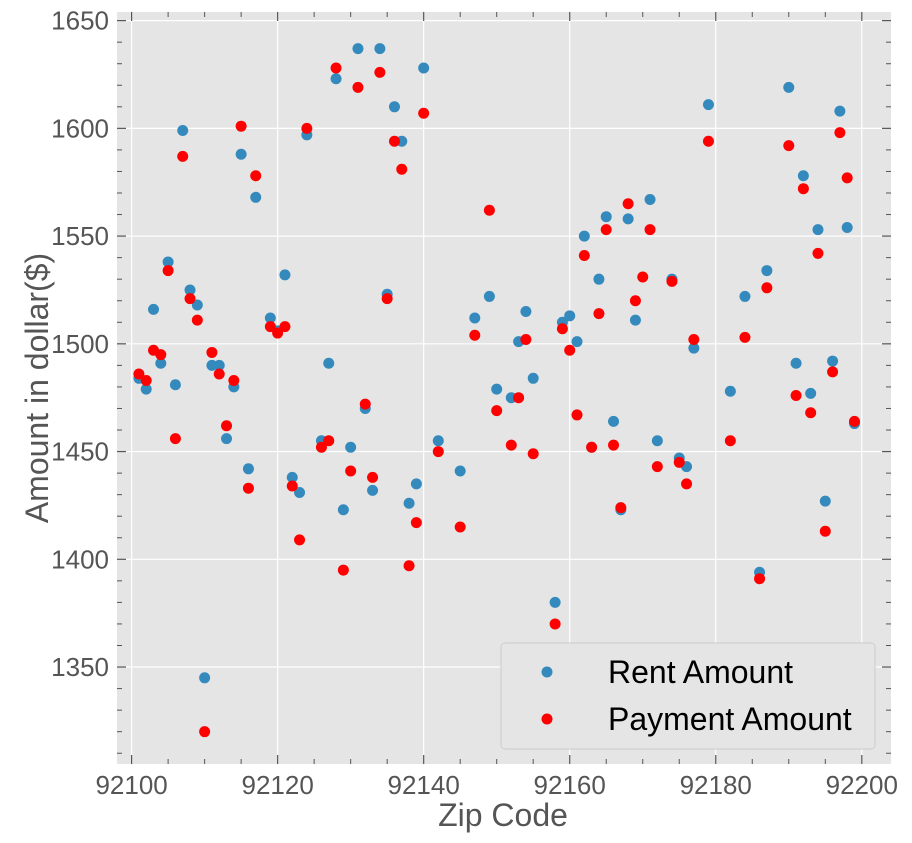 The height and width of the screenshot is (843, 912). I want to click on y-tick-label: 1650, so click(80, 21).